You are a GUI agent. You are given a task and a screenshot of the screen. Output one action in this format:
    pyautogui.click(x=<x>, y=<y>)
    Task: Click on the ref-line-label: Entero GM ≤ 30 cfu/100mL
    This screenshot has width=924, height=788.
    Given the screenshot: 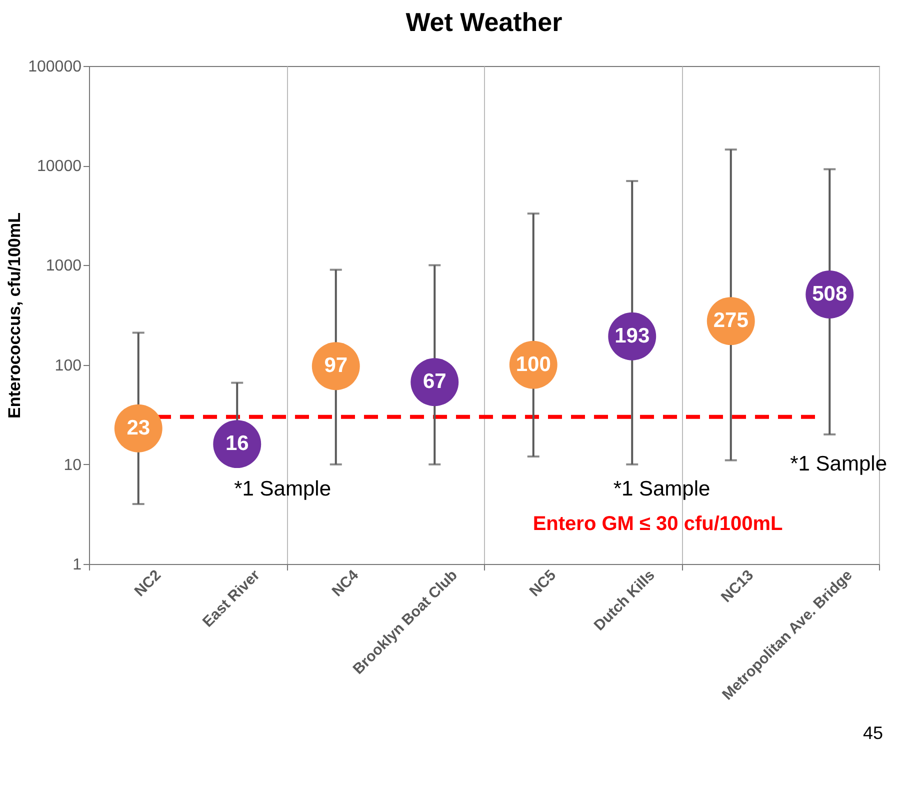 What is the action you would take?
    pyautogui.click(x=657, y=524)
    